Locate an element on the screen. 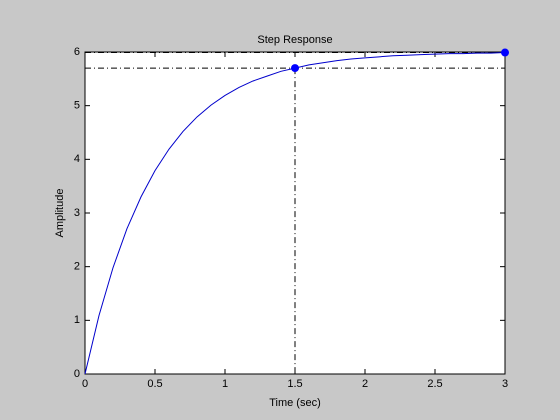 This screenshot has height=420, width=560. y-tick-label: 6 is located at coordinates (77, 52).